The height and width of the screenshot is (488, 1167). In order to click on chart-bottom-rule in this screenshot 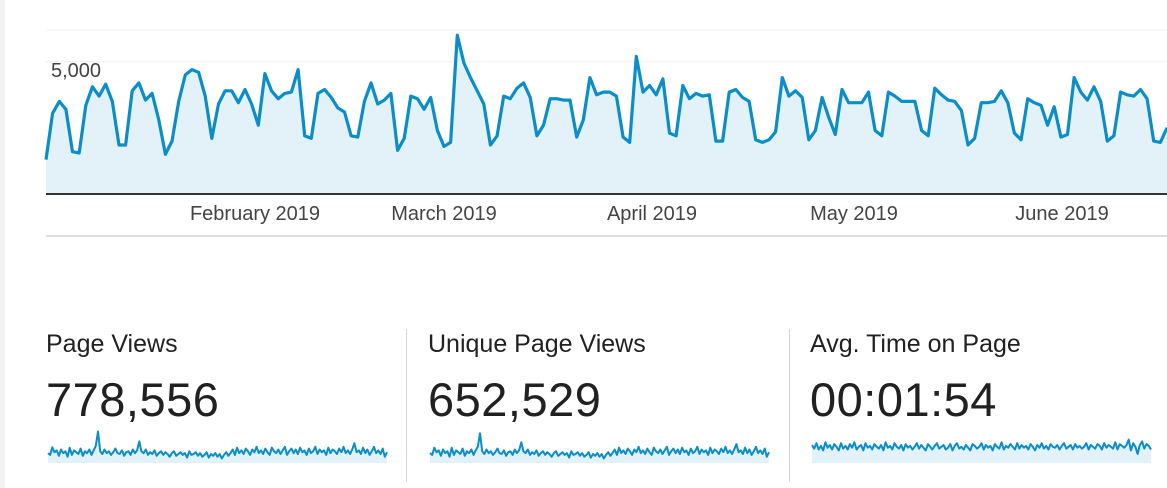, I will do `click(606, 236)`.